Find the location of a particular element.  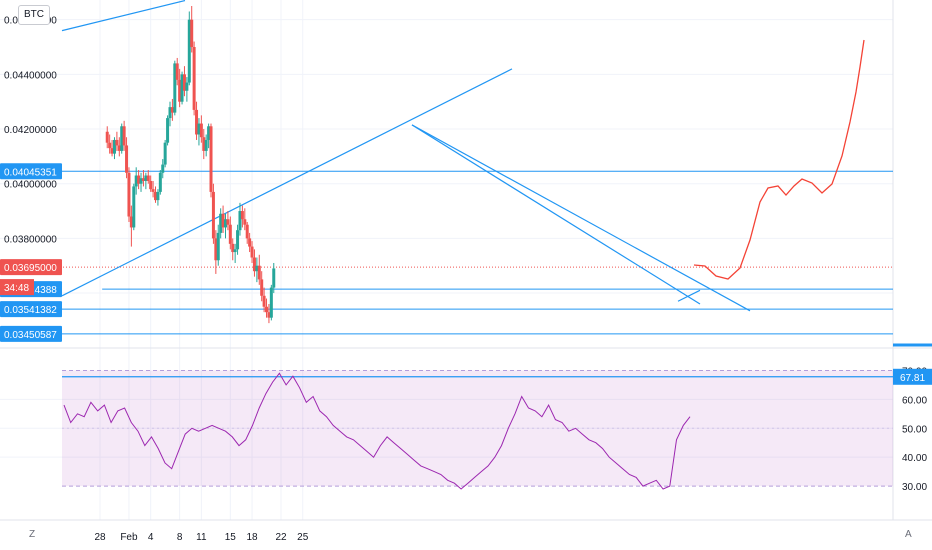

time-tick-label: 4 is located at coordinates (151, 537).